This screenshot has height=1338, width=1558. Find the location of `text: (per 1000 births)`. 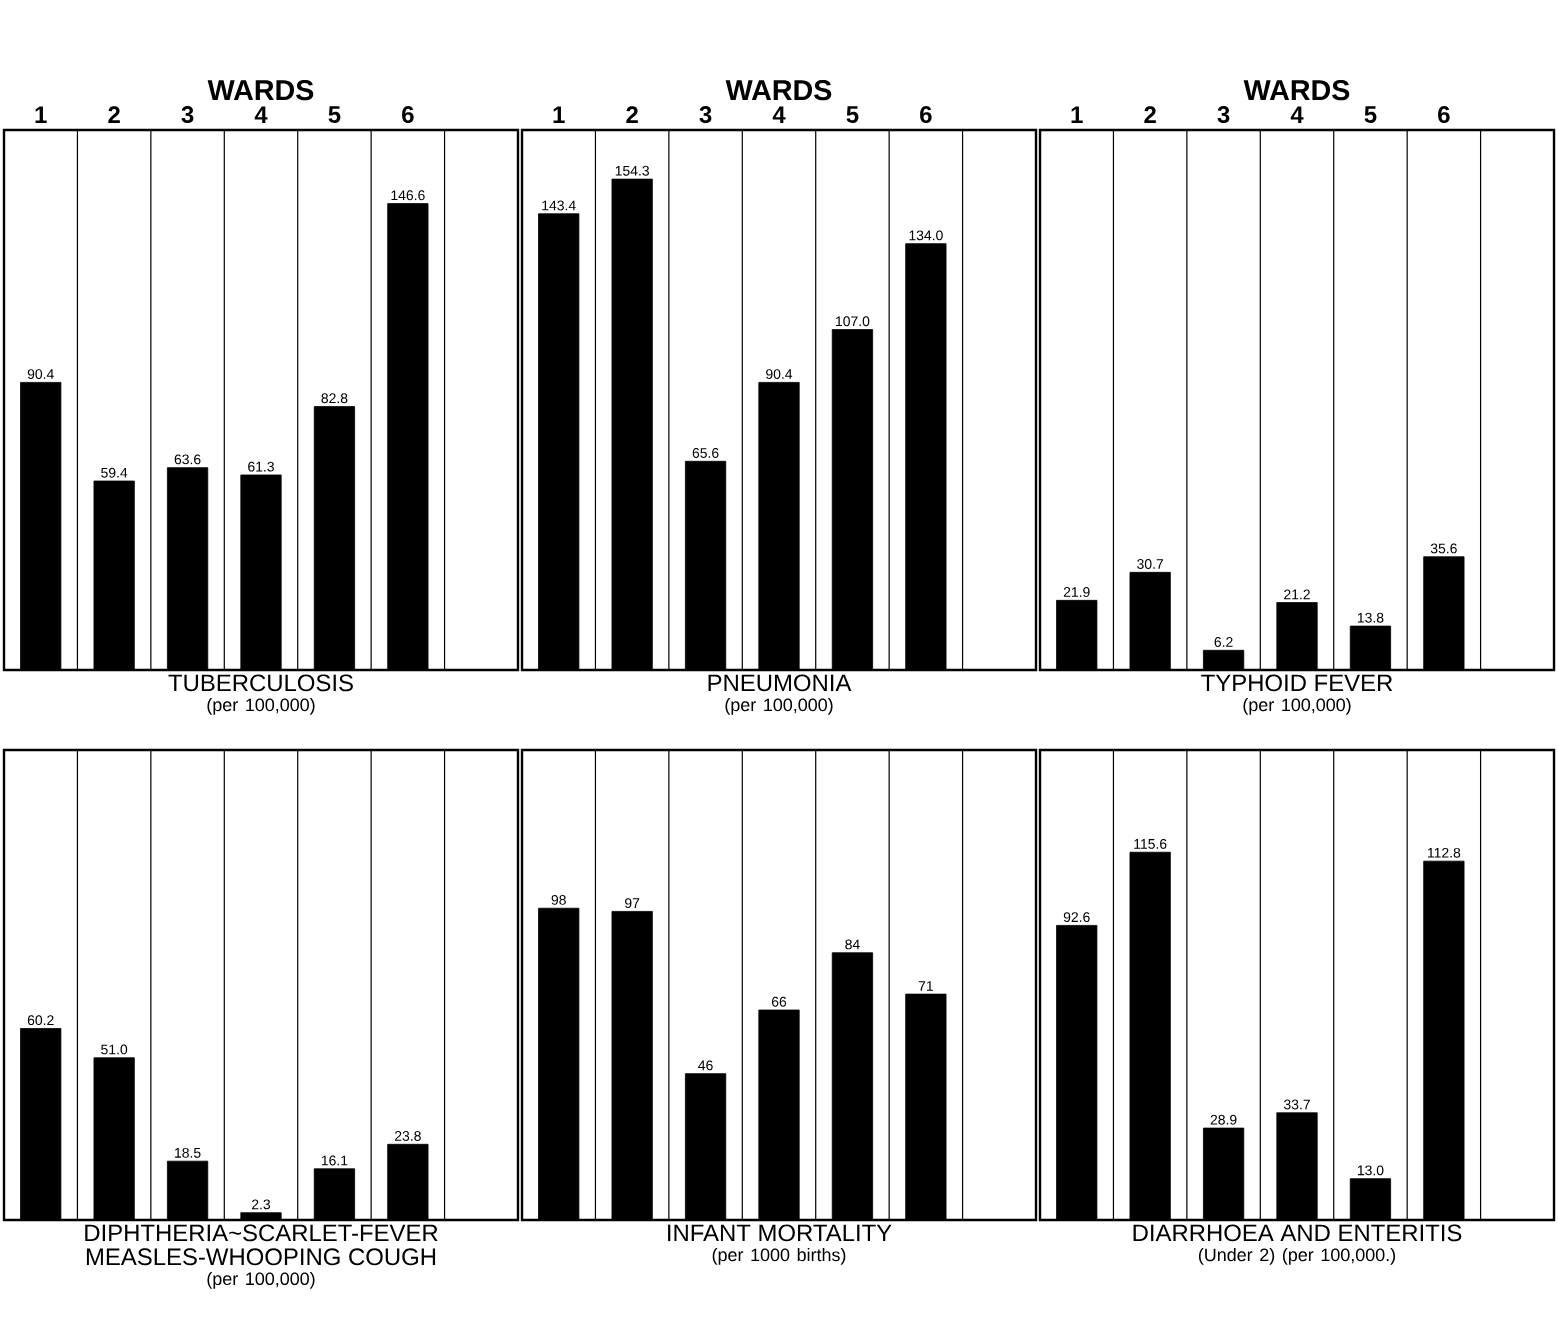

text: (per 1000 births) is located at coordinates (779, 1256).